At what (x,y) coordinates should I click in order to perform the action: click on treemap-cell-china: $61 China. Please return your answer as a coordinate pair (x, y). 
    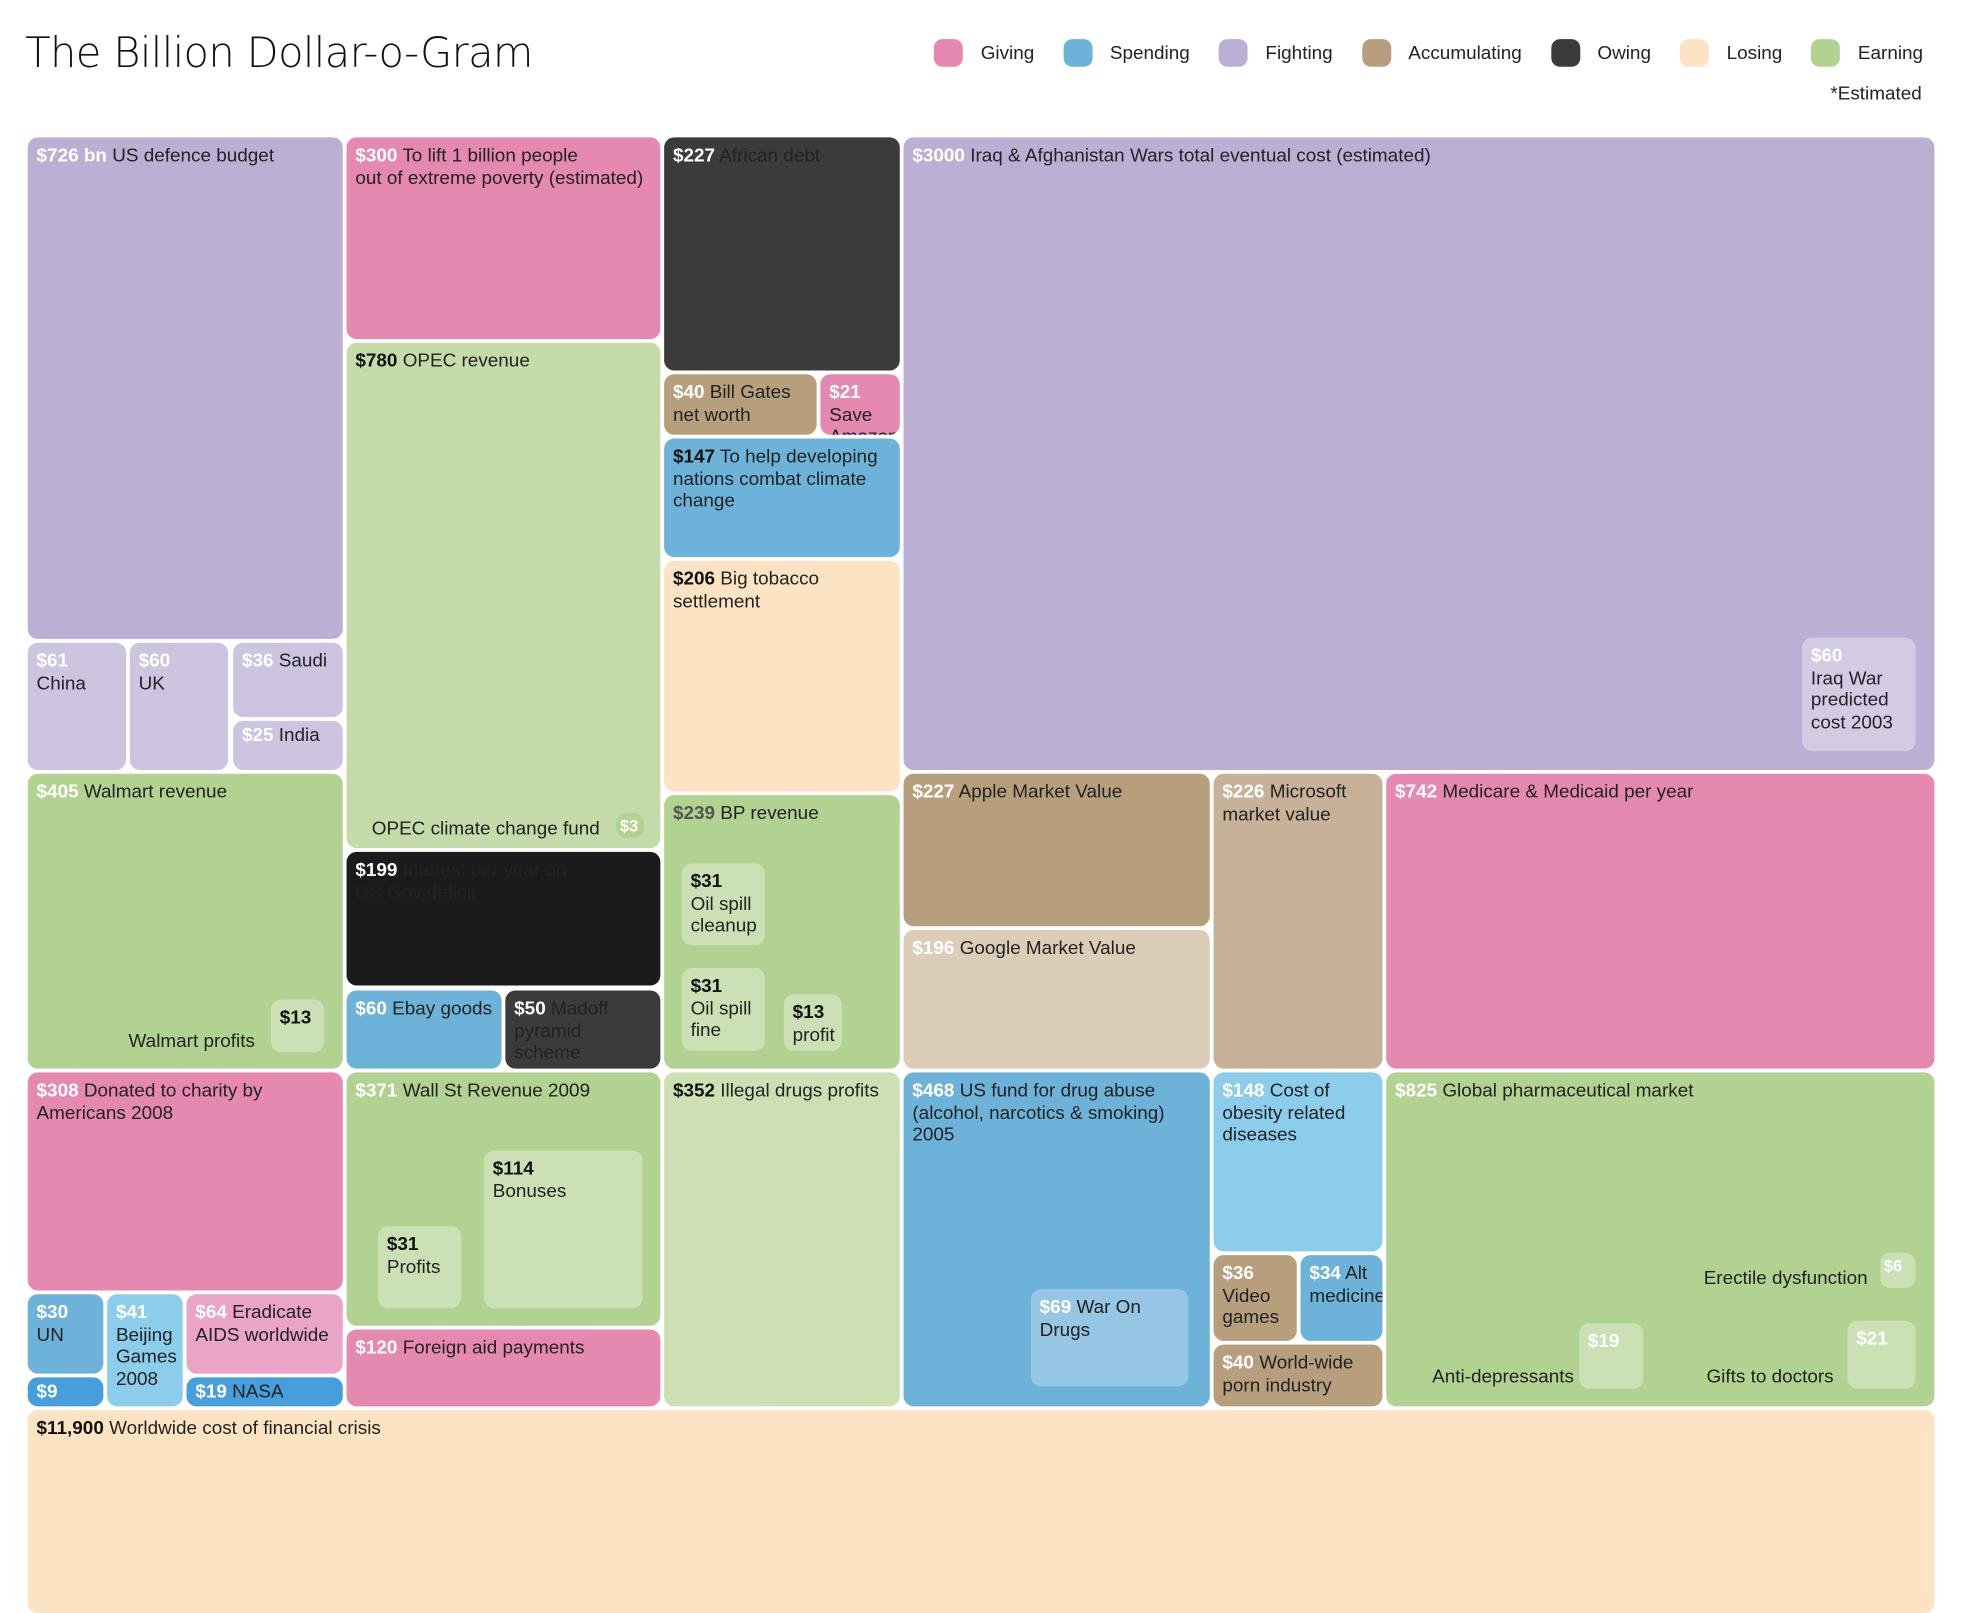
    Looking at the image, I should click on (77, 706).